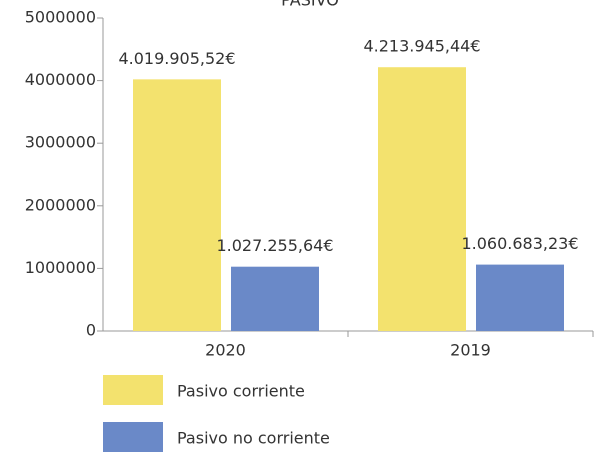 The height and width of the screenshot is (452, 608). I want to click on value-label: 4.213.945,44€, so click(421, 46).